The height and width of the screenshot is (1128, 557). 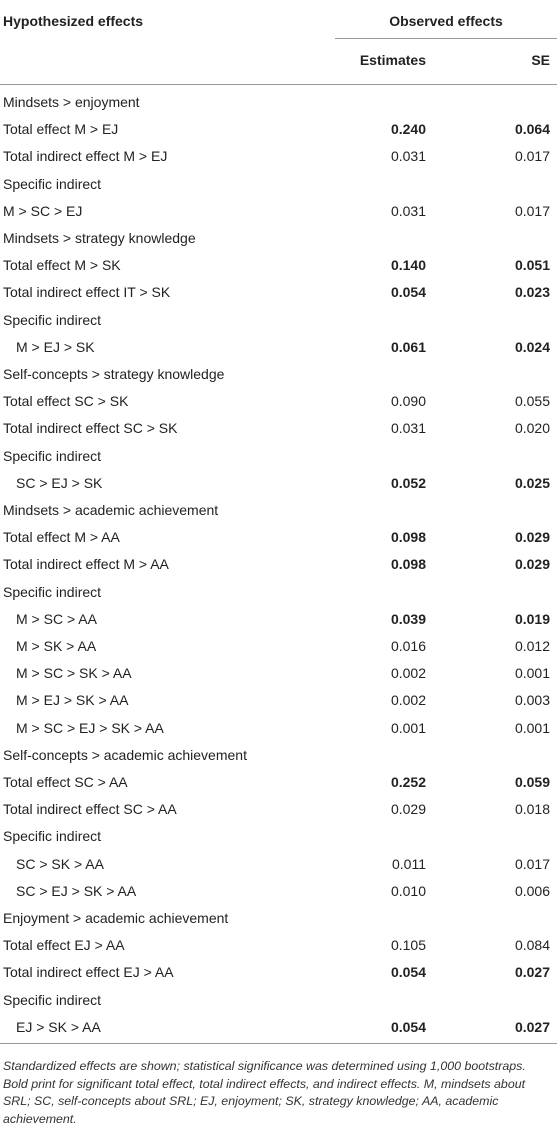 I want to click on row-label: Total indirect effect IT > SK, so click(x=87, y=292).